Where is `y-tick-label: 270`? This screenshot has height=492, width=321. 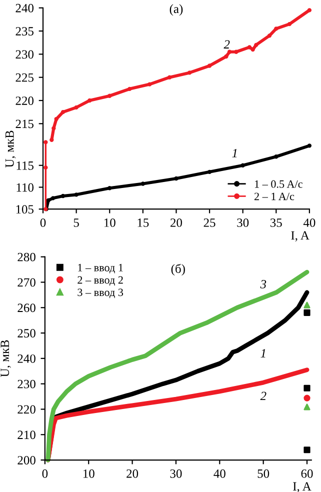 y-tick-label: 270 is located at coordinates (27, 282).